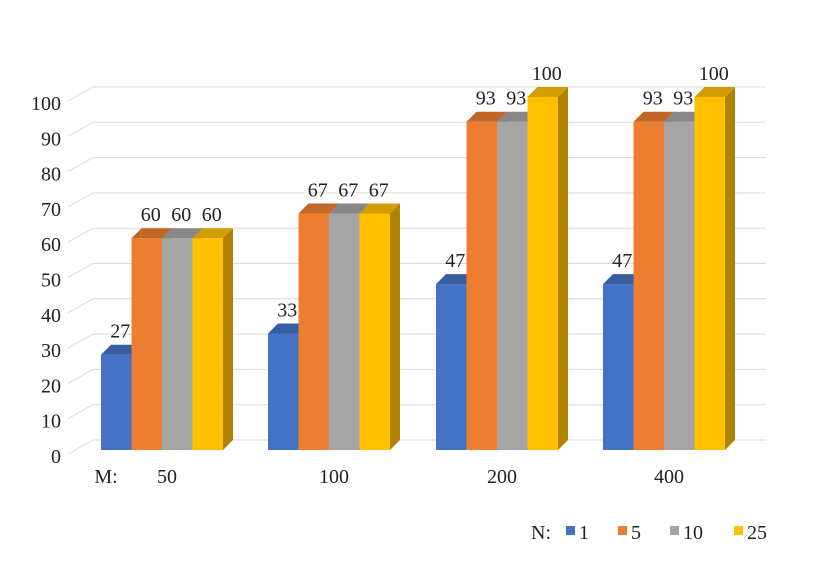 Image resolution: width=831 pixels, height=573 pixels. Describe the element at coordinates (51, 351) in the screenshot. I see `y-tick-label: 30` at that location.